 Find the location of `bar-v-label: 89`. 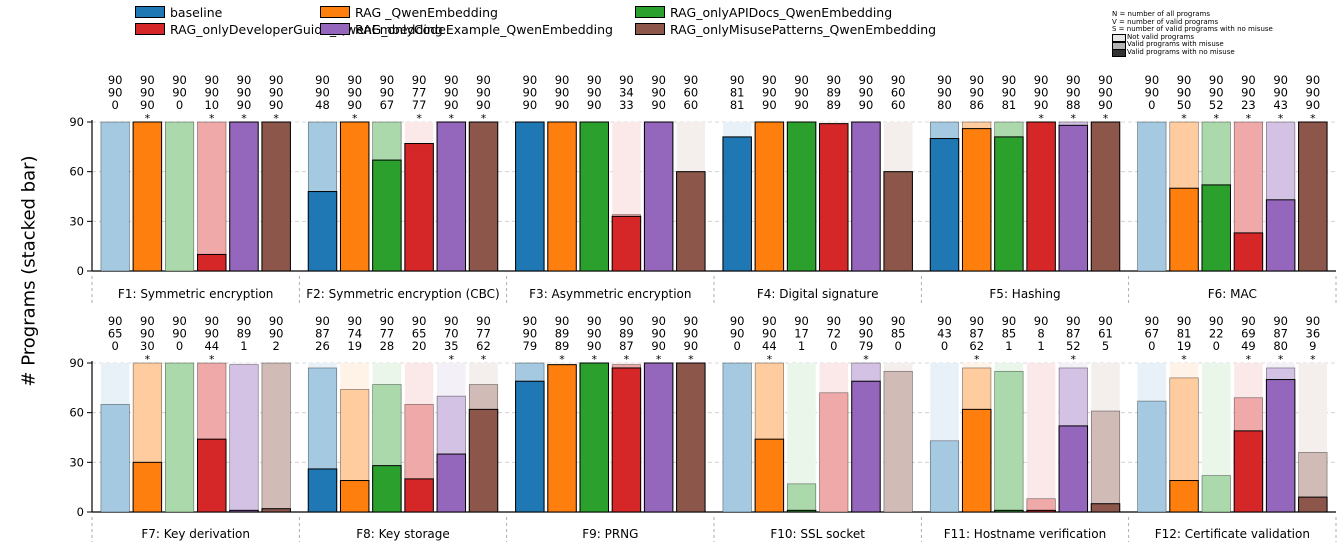

bar-v-label: 89 is located at coordinates (833, 93).